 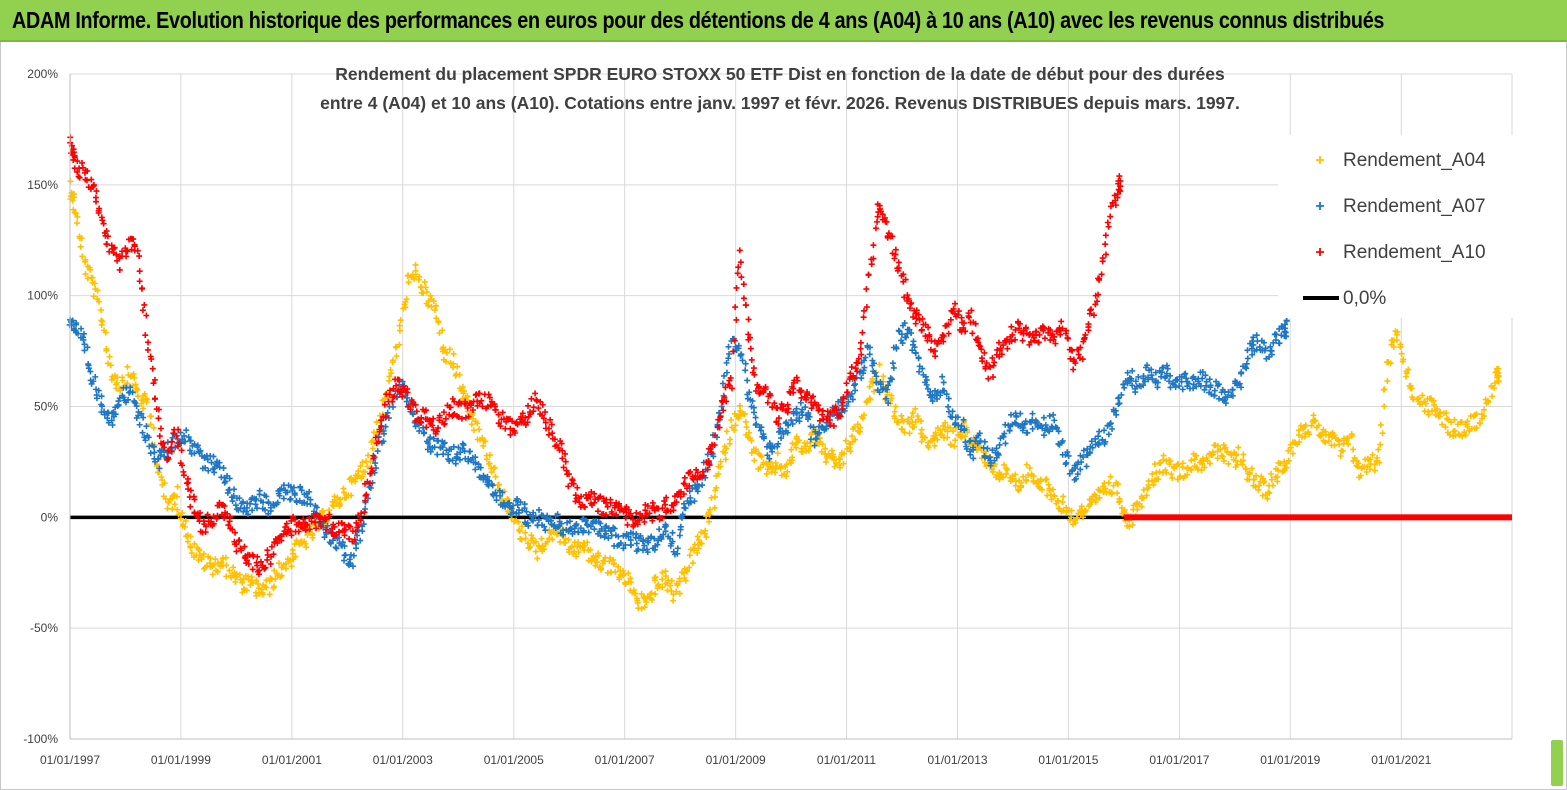 What do you see at coordinates (1557, 763) in the screenshot?
I see `scroll-handle-icon` at bounding box center [1557, 763].